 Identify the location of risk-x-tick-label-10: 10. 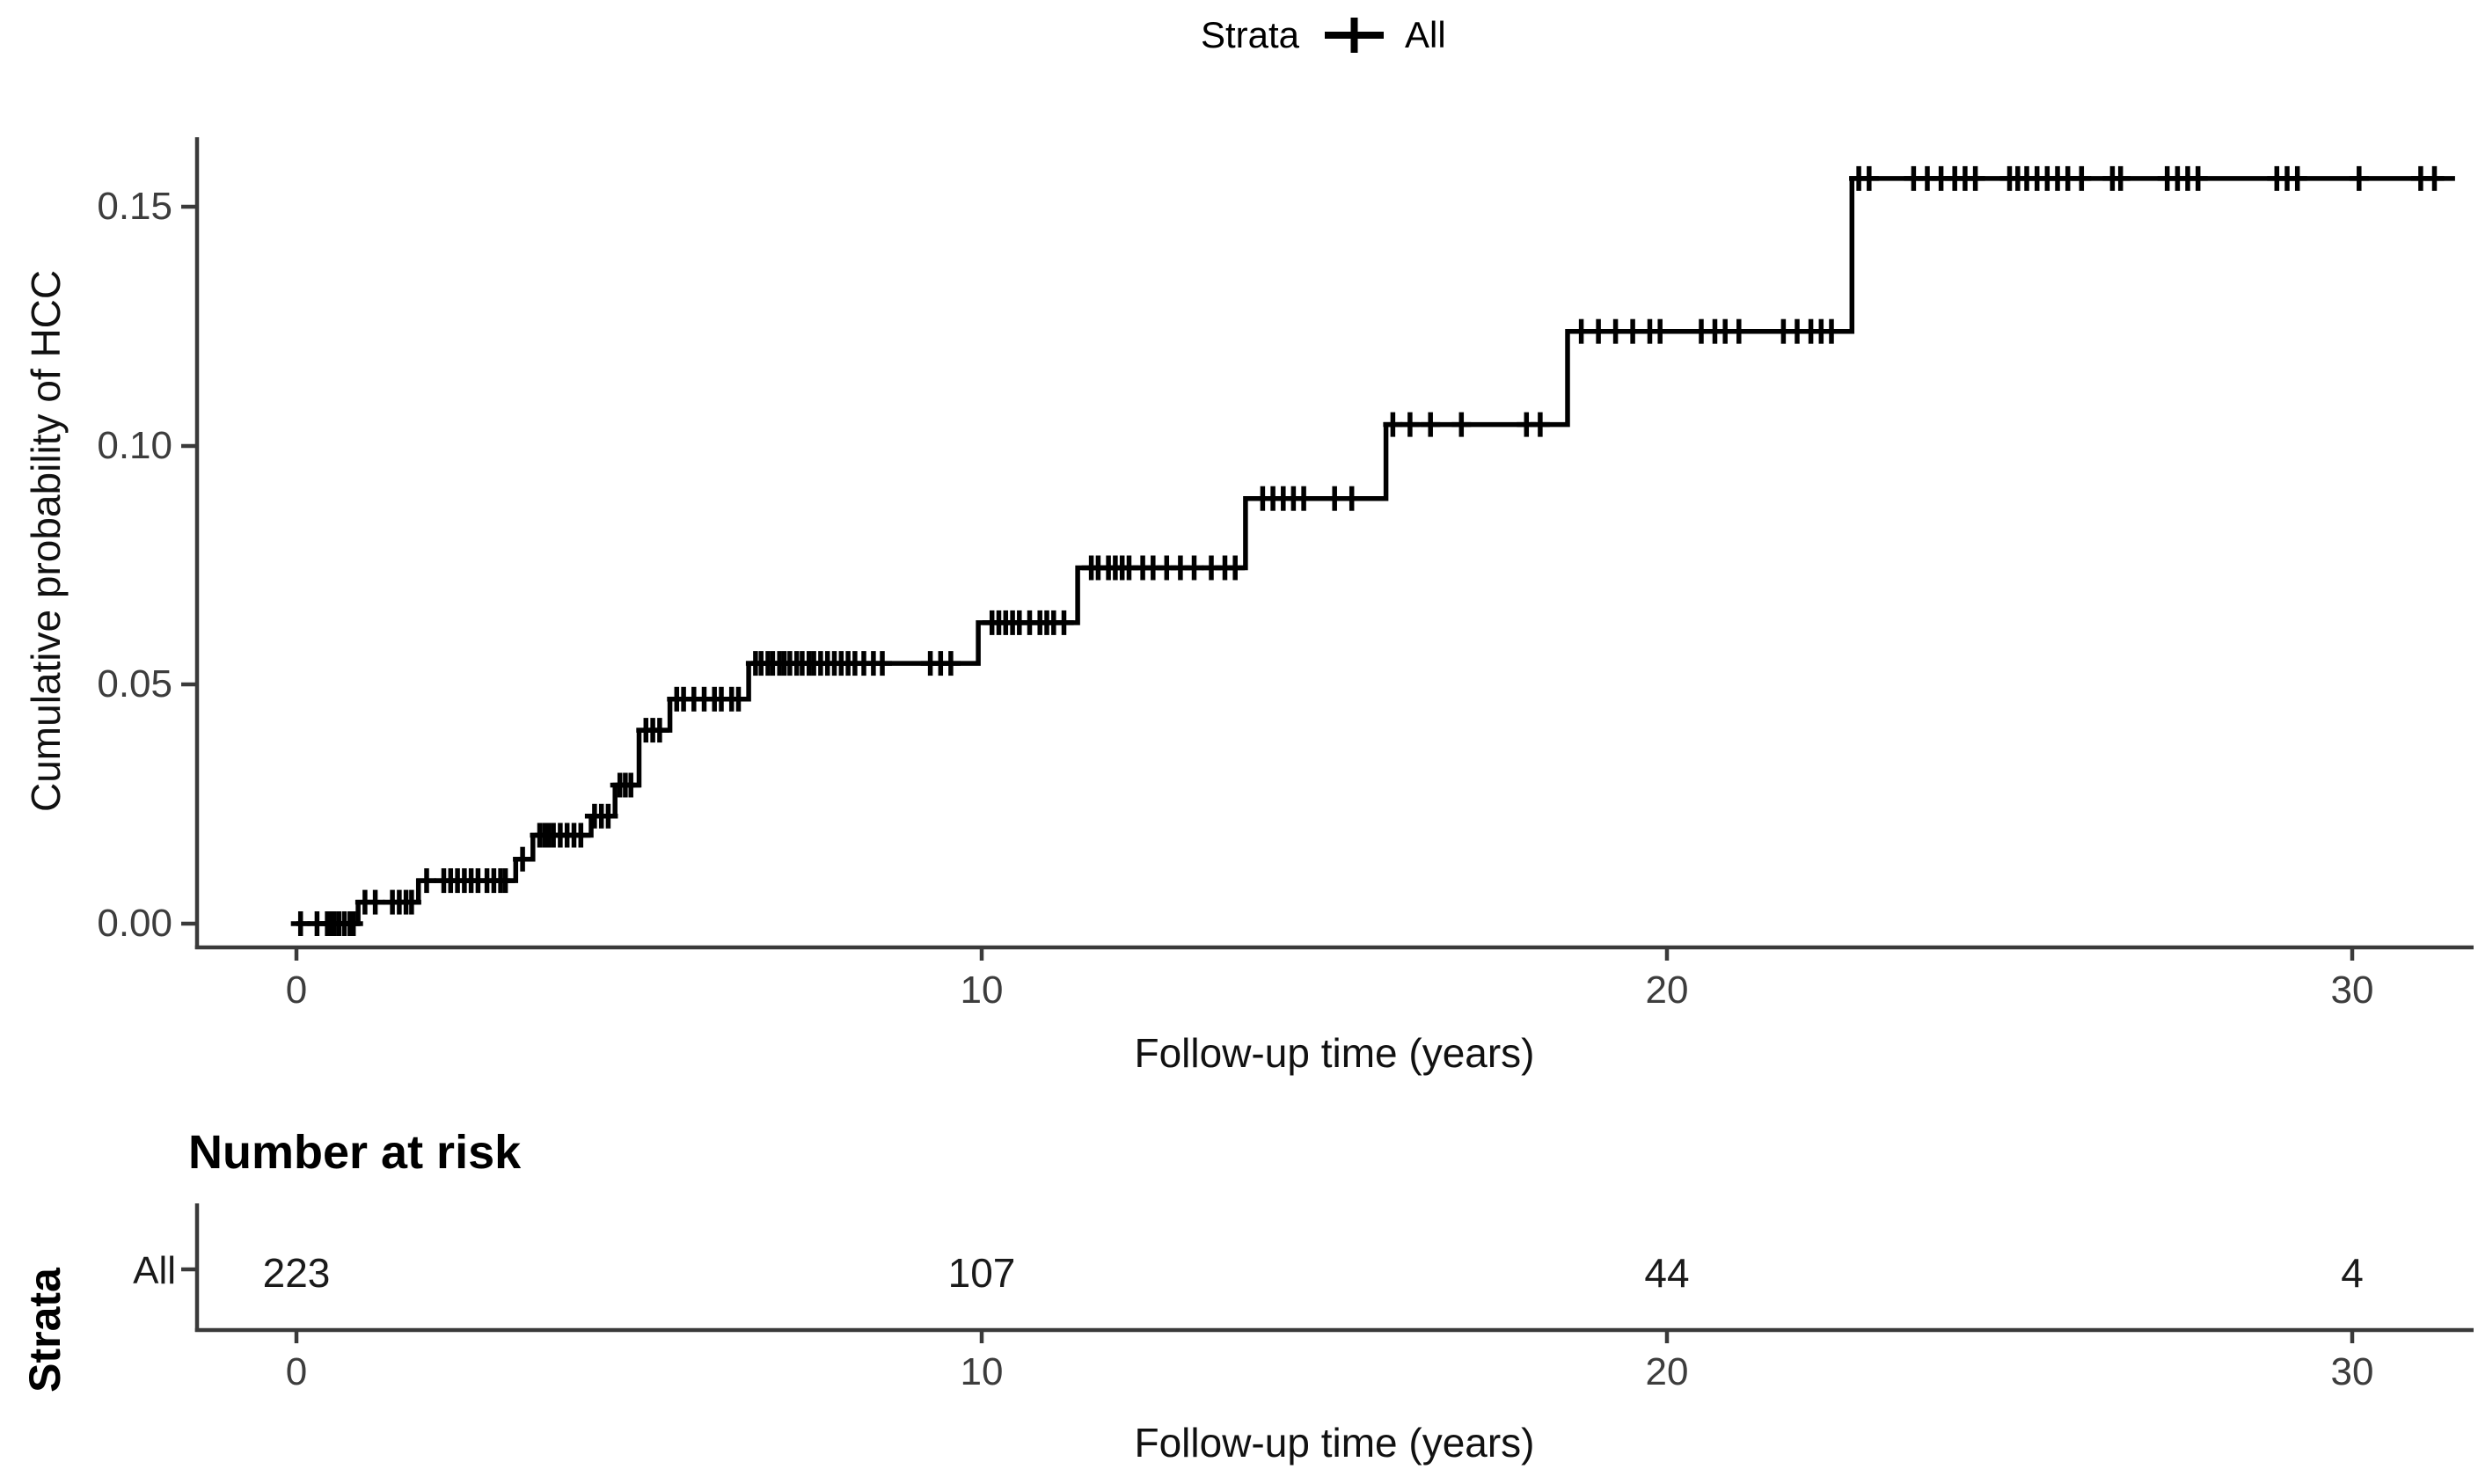
(982, 1371).